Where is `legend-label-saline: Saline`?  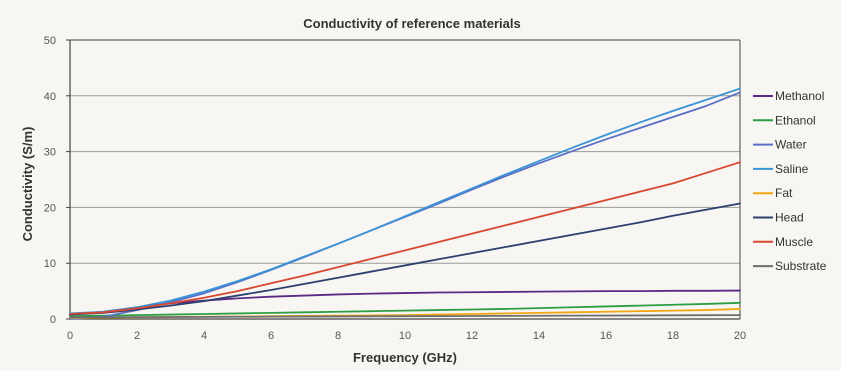
legend-label-saline: Saline is located at coordinates (792, 169).